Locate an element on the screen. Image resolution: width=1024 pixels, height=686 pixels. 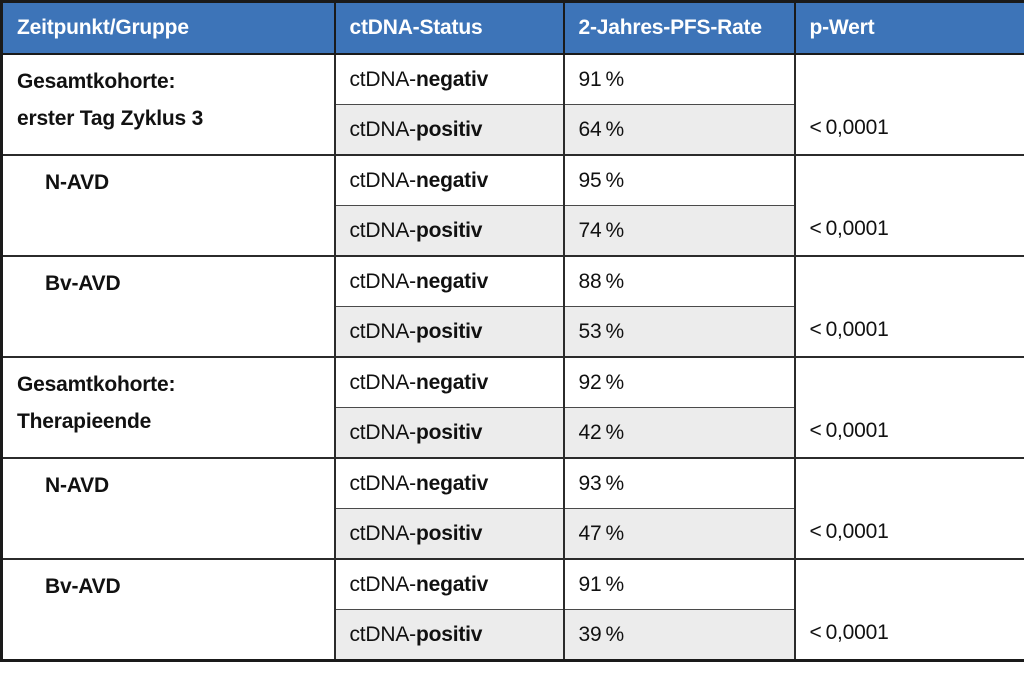
table-row: ctDNA-positiv 74 % is located at coordinates (513, 231).